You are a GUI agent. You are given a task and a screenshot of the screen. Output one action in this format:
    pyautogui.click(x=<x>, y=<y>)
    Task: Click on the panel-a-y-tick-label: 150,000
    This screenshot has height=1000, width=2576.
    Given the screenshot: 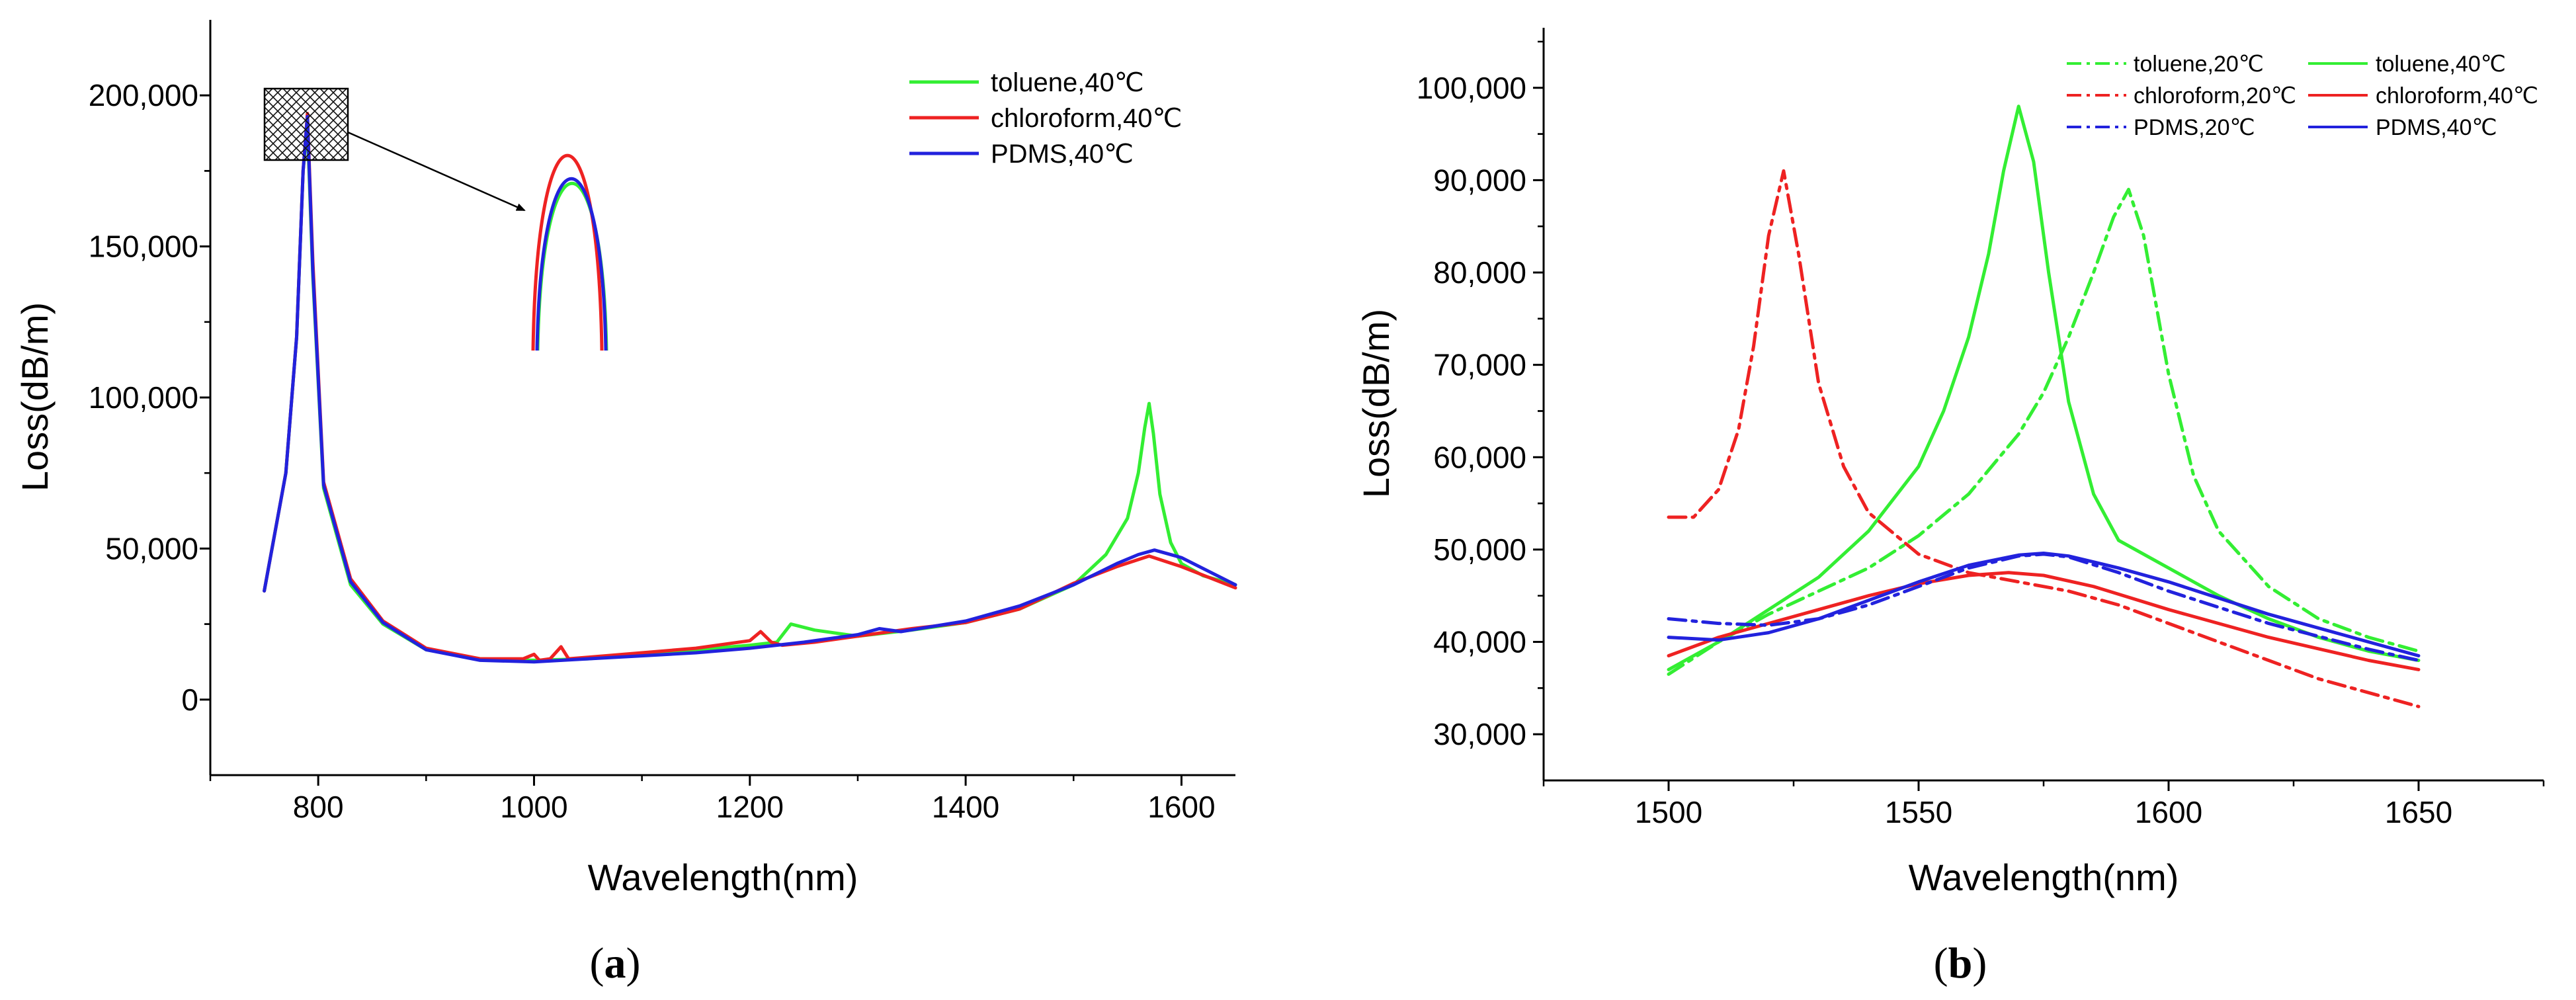 What is the action you would take?
    pyautogui.click(x=143, y=247)
    